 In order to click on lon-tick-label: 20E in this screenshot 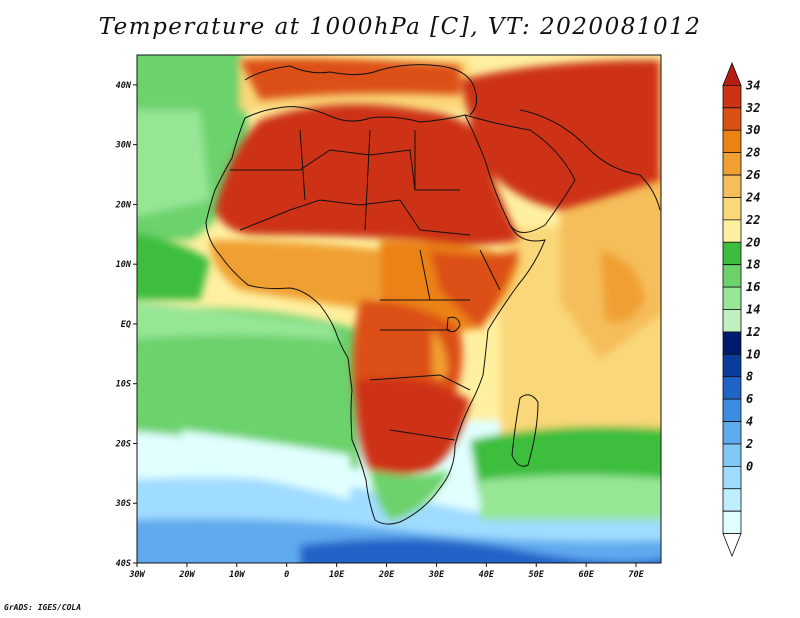, I will do `click(386, 575)`.